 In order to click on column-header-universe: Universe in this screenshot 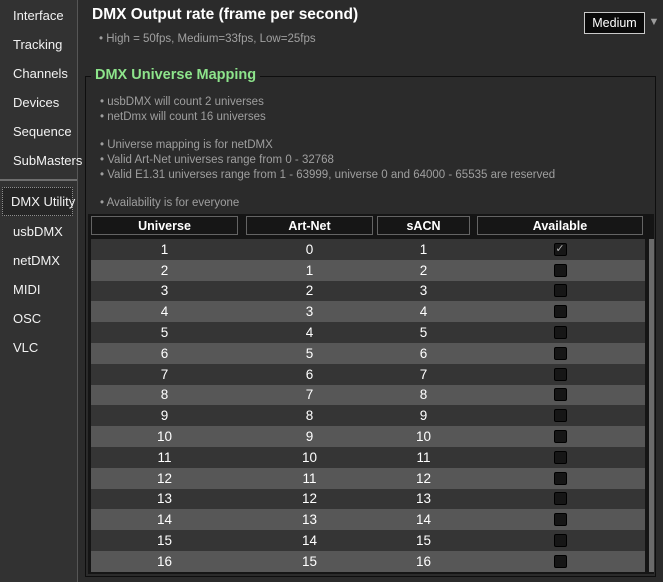, I will do `click(164, 225)`.